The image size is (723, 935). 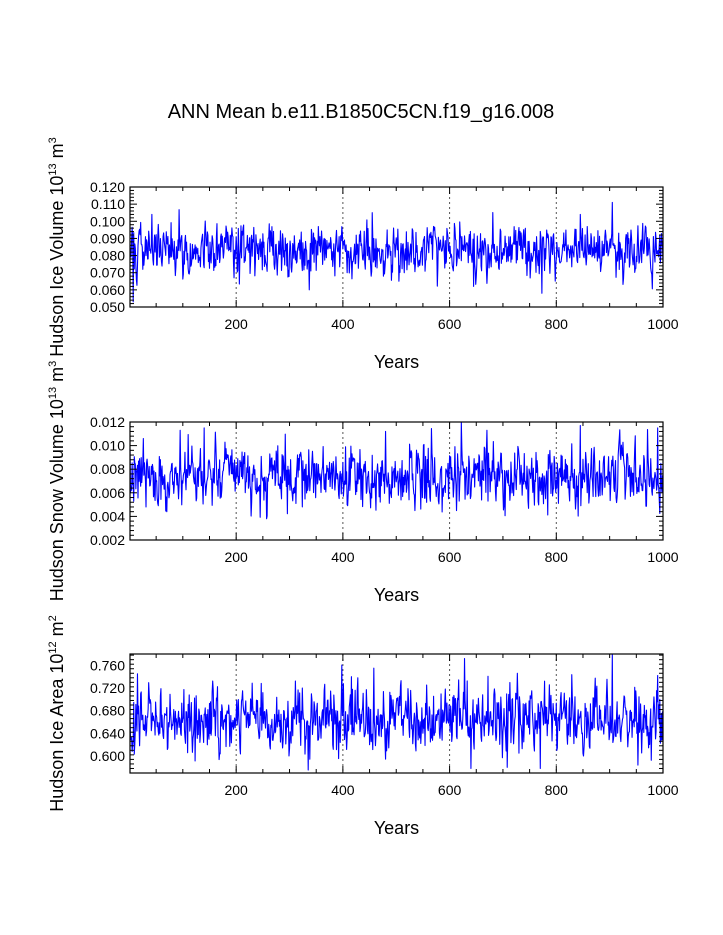 I want to click on y-tick-label: 0.100, so click(x=107, y=221).